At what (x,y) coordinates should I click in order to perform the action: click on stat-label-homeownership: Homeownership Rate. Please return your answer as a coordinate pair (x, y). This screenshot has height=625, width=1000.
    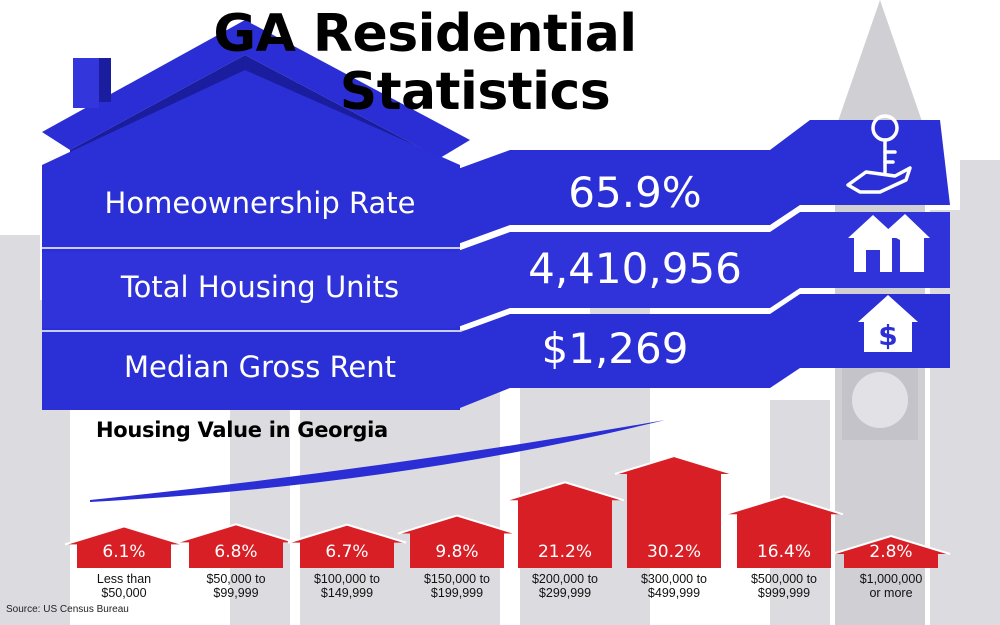
    Looking at the image, I should click on (260, 203).